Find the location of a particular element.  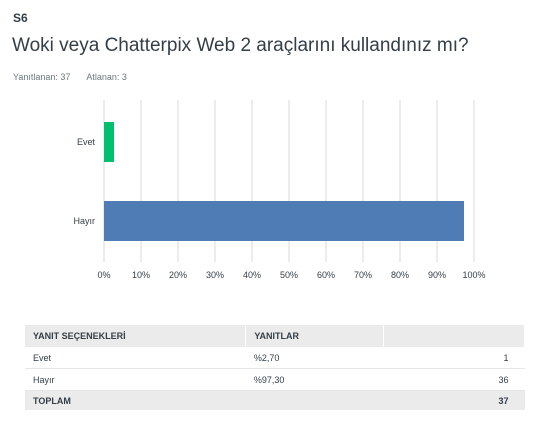

row-label: Hayır is located at coordinates (135, 379).